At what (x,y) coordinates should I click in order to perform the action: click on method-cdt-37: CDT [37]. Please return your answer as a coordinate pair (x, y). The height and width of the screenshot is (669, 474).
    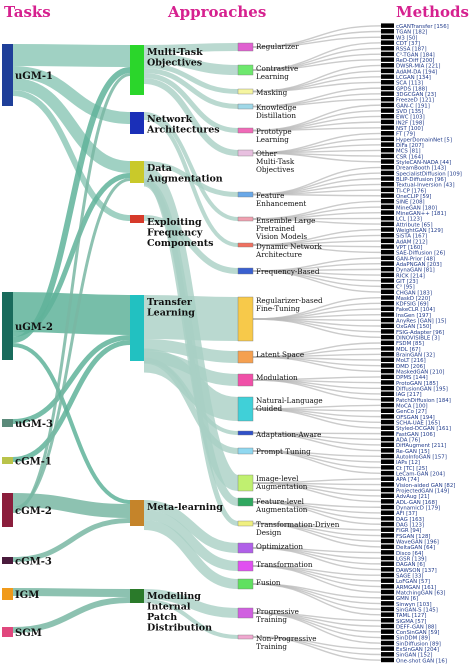
    Looking at the image, I should click on (400, 43).